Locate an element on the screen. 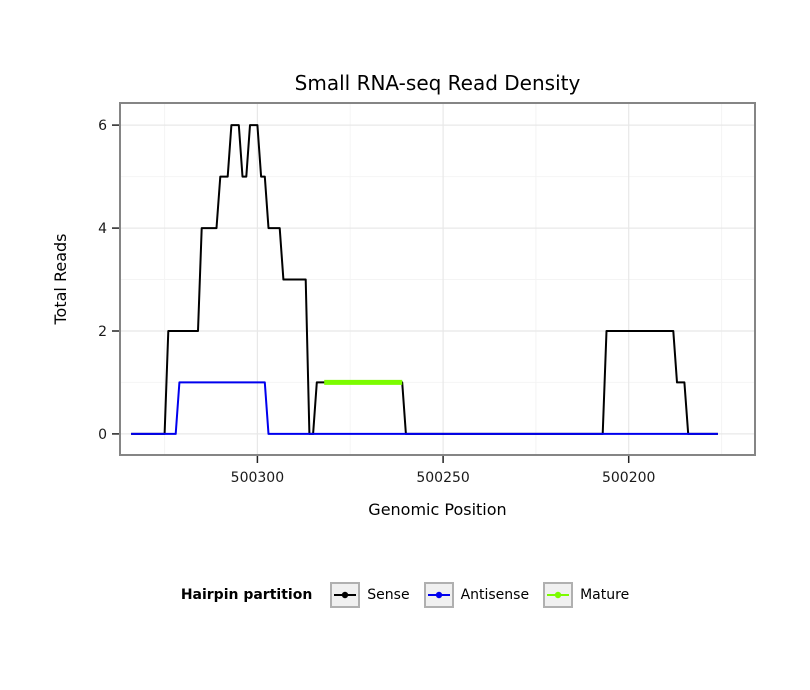 The image size is (810, 690). legend-item-mature: Mature is located at coordinates (586, 595).